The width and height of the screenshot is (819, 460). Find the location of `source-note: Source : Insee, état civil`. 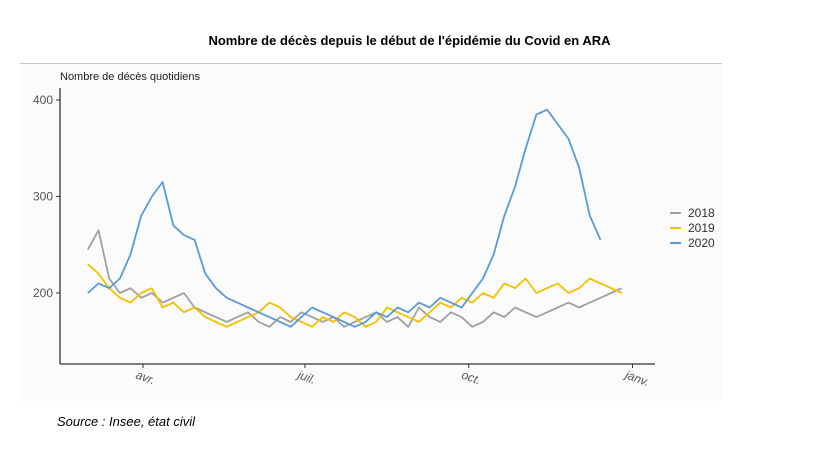

source-note: Source : Insee, état civil is located at coordinates (126, 421).